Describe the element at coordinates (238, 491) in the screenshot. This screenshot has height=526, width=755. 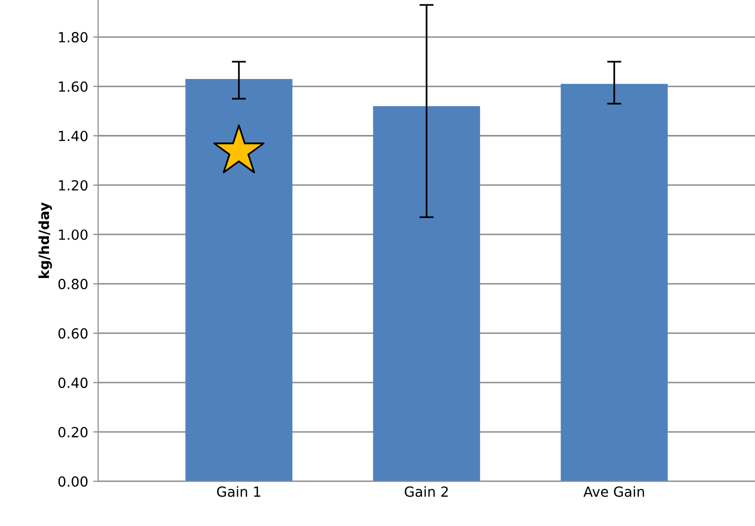
I see `x-tick-label: Gain 1` at that location.